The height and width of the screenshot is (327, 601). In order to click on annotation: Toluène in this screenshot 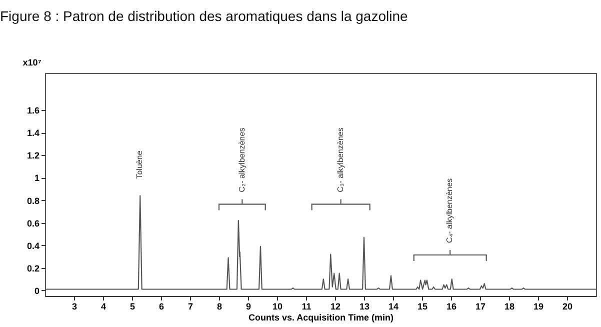, I will do `click(139, 164)`.